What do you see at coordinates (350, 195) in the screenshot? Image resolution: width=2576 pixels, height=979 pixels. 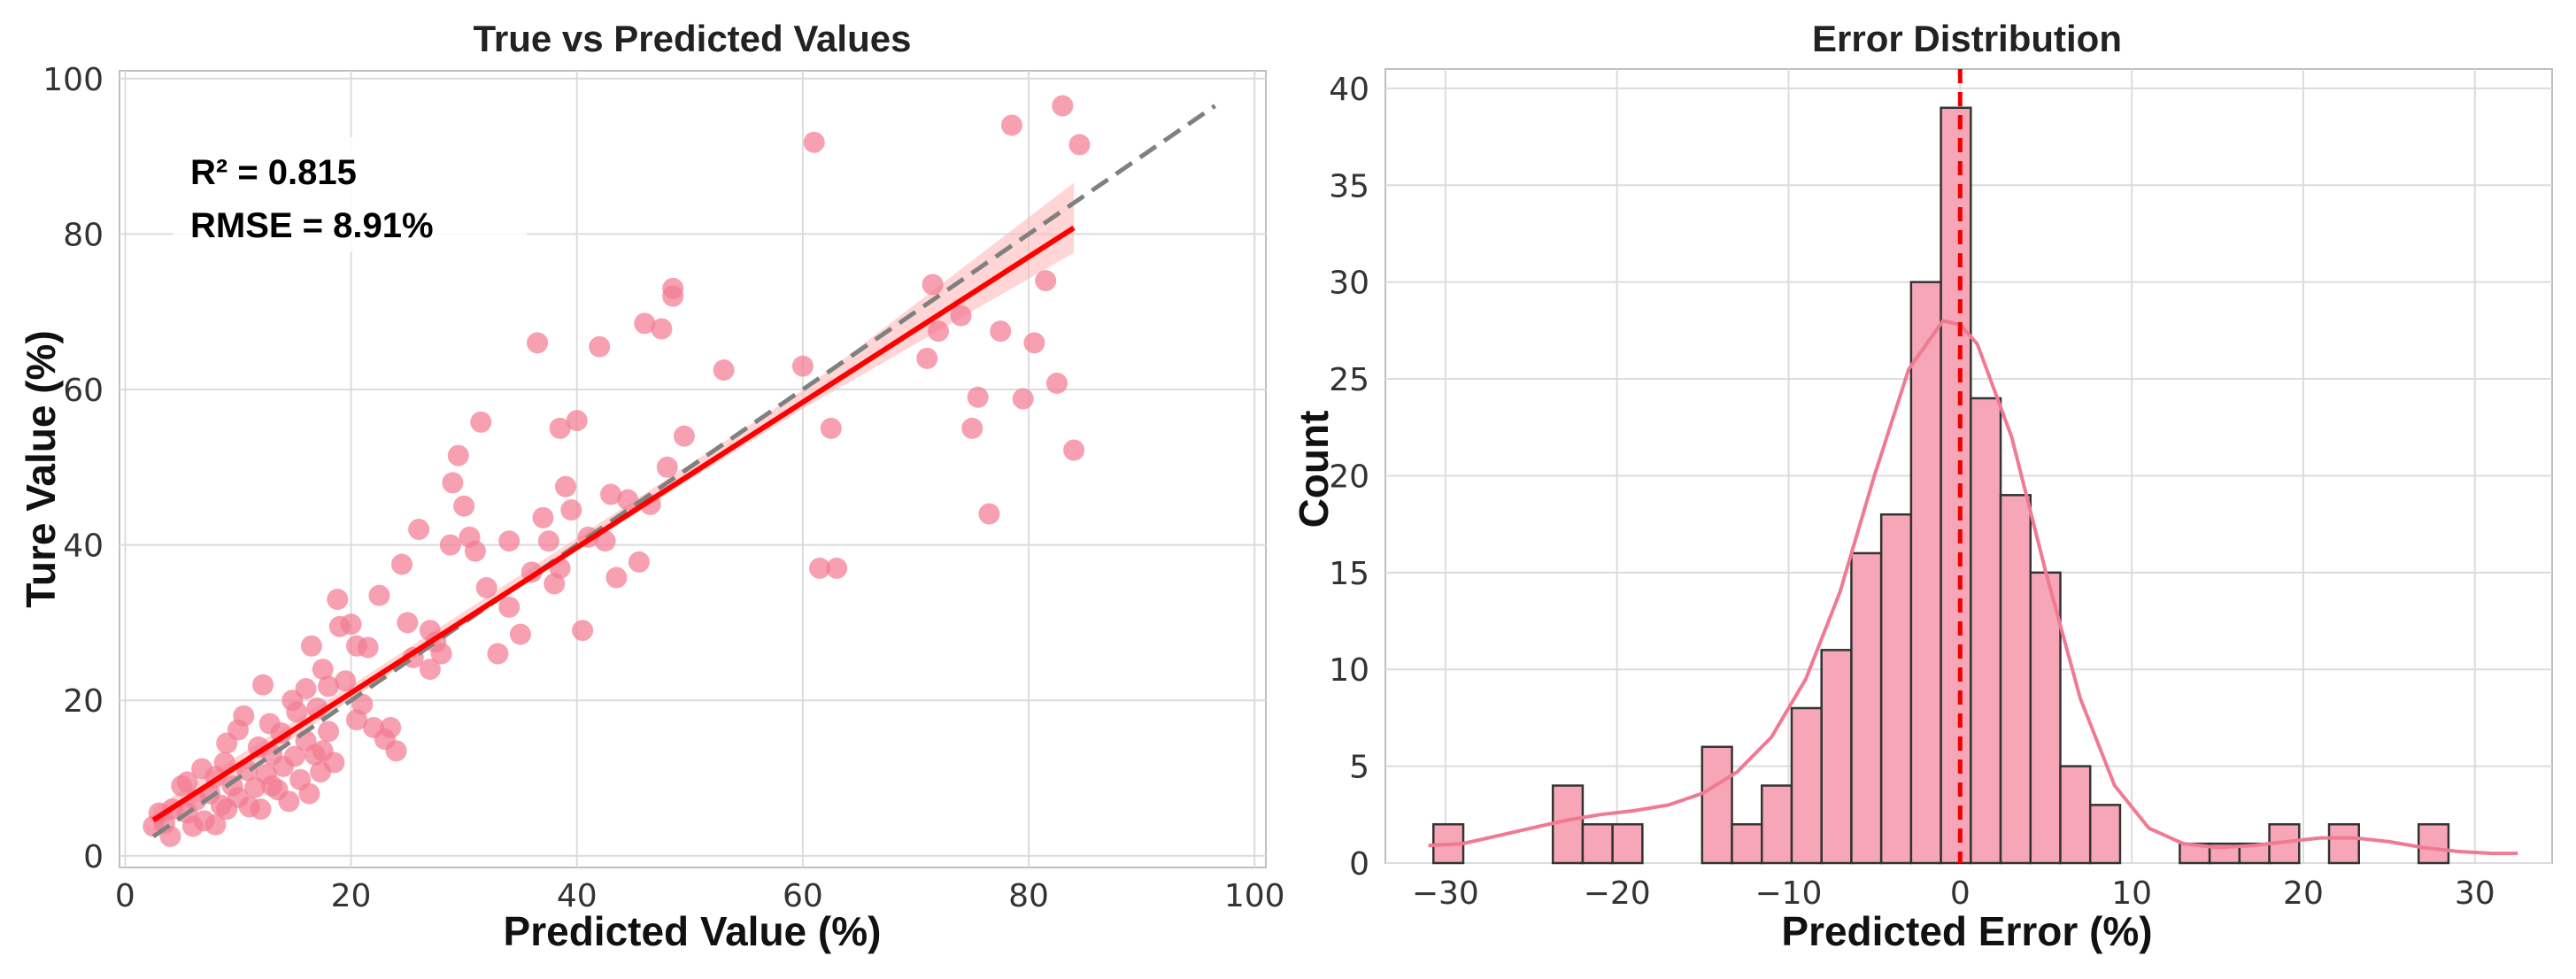 I see `annotation-box` at bounding box center [350, 195].